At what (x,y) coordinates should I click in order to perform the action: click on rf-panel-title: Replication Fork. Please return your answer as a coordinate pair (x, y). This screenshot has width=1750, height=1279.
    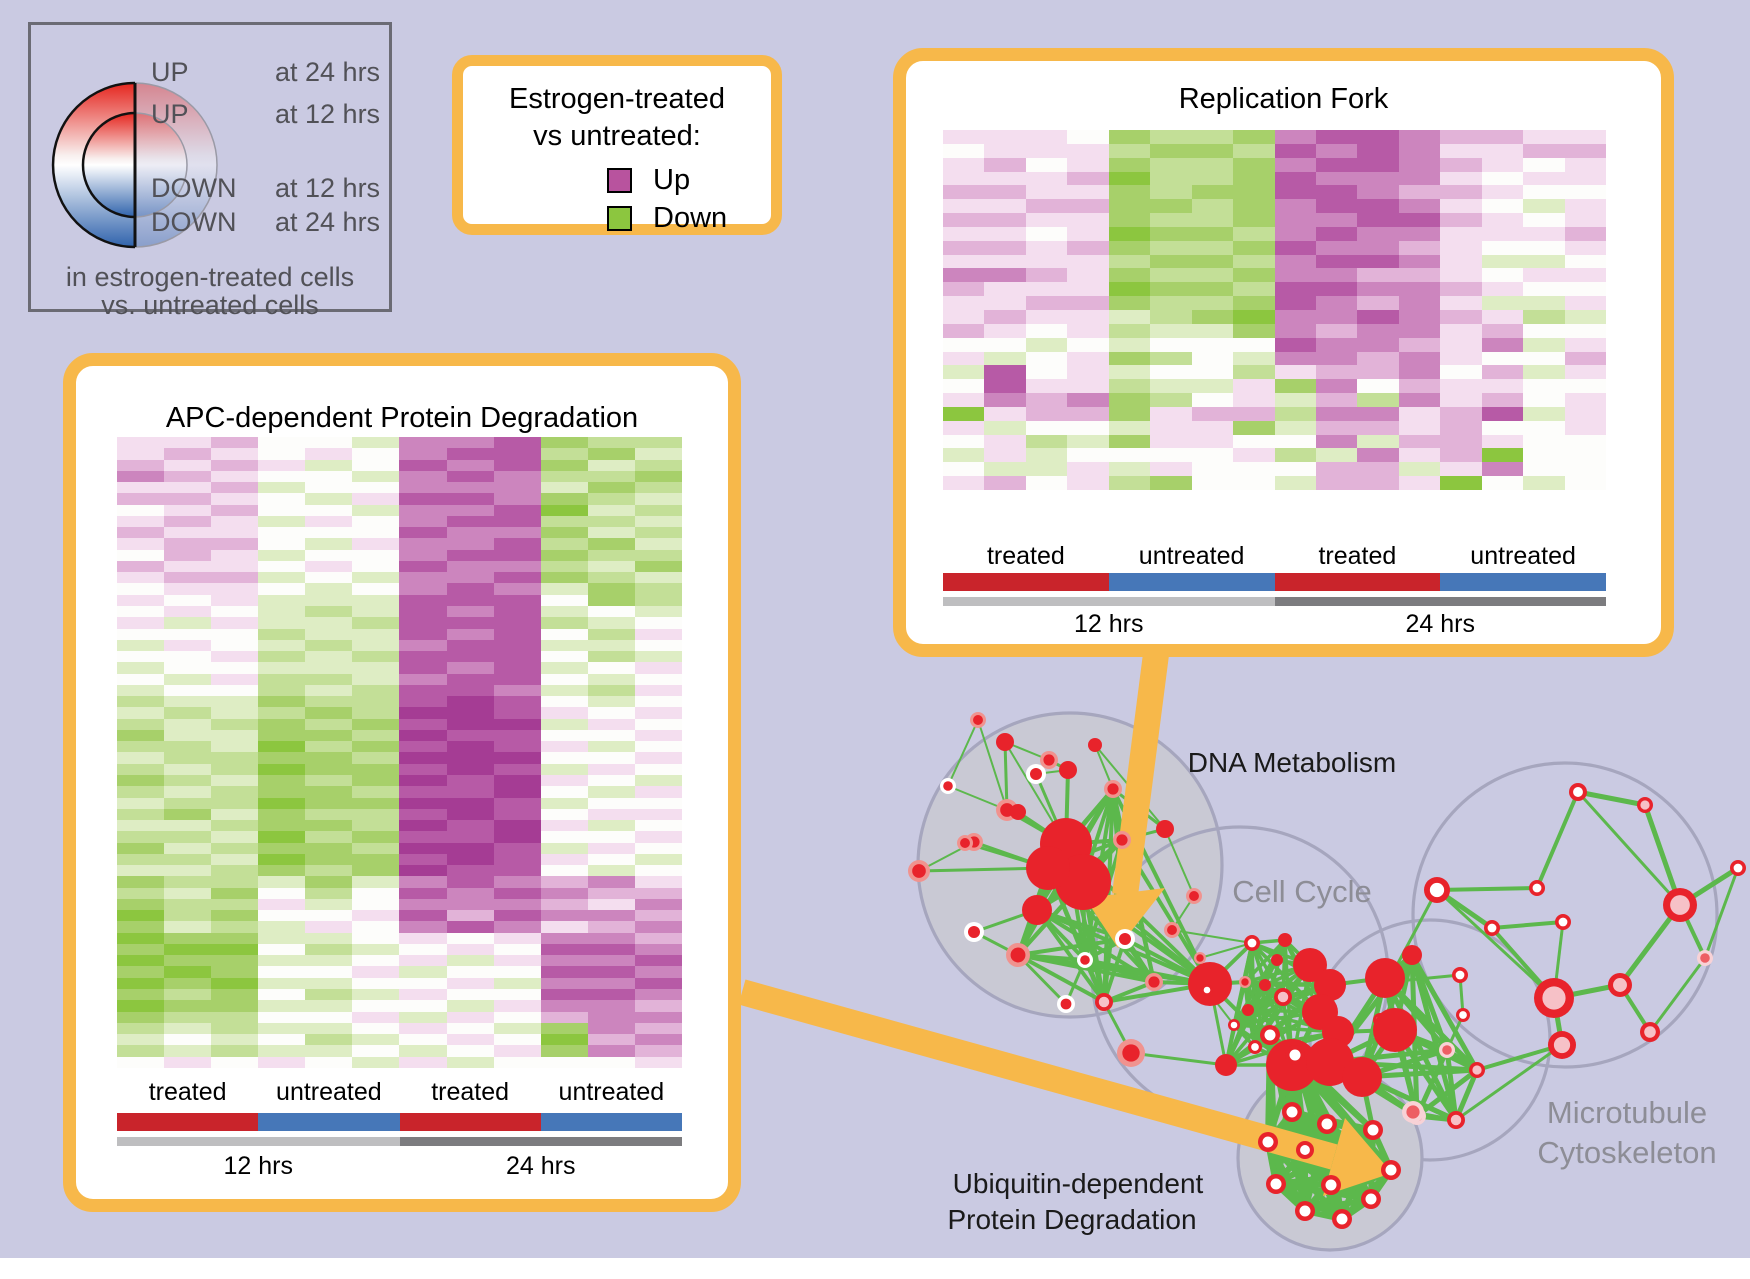
    Looking at the image, I should click on (1283, 99).